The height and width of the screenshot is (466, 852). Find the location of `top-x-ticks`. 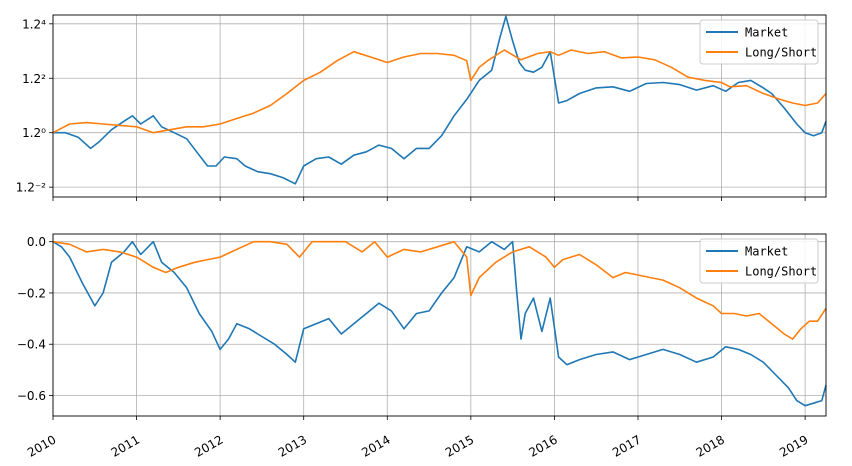

top-x-ticks is located at coordinates (429, 199).